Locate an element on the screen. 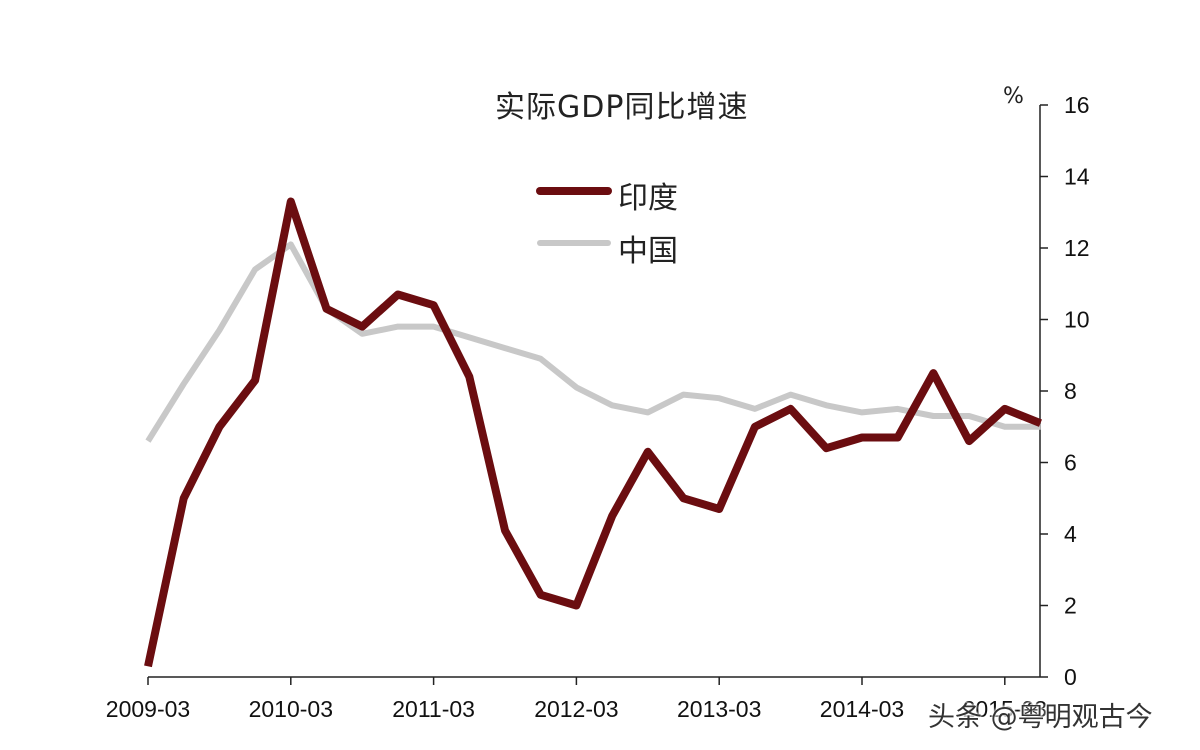 This screenshot has height=750, width=1200. x-tick-label: 2011-03 is located at coordinates (433, 709).